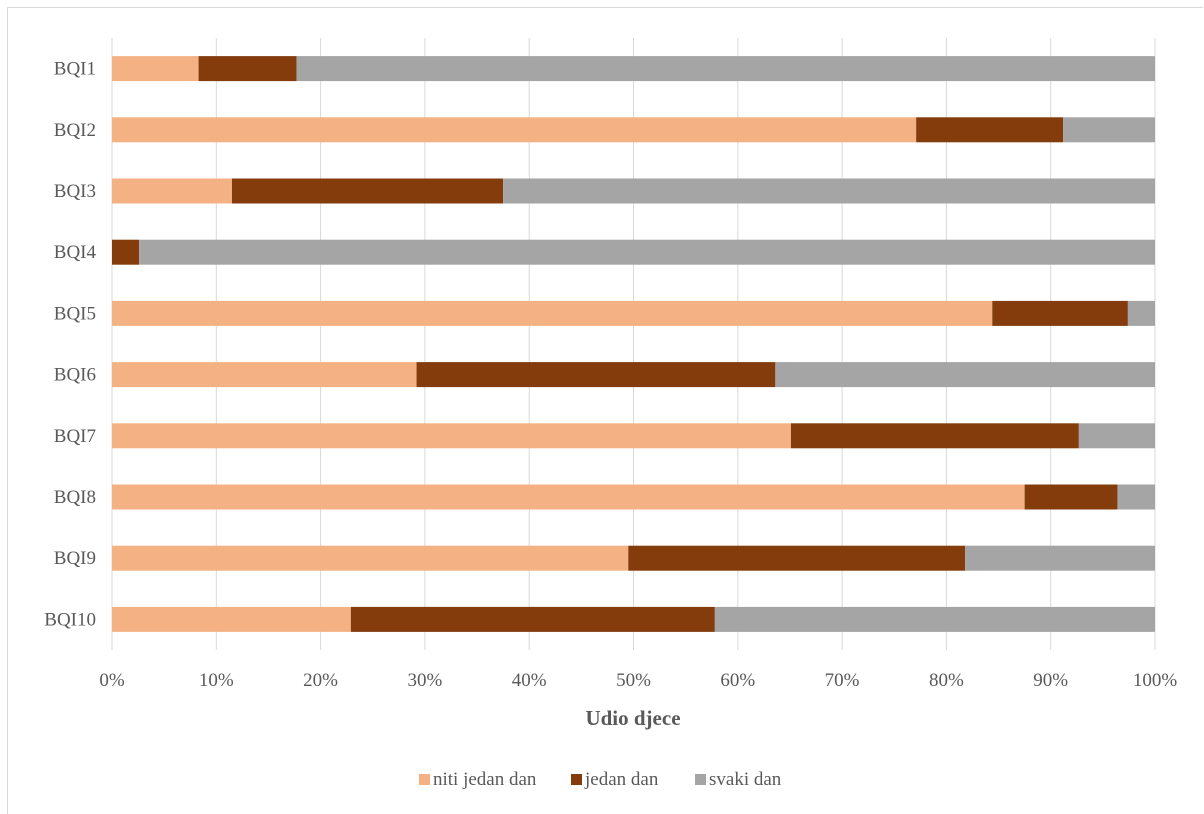 Image resolution: width=1204 pixels, height=814 pixels. I want to click on category-label: BQI10, so click(70, 619).